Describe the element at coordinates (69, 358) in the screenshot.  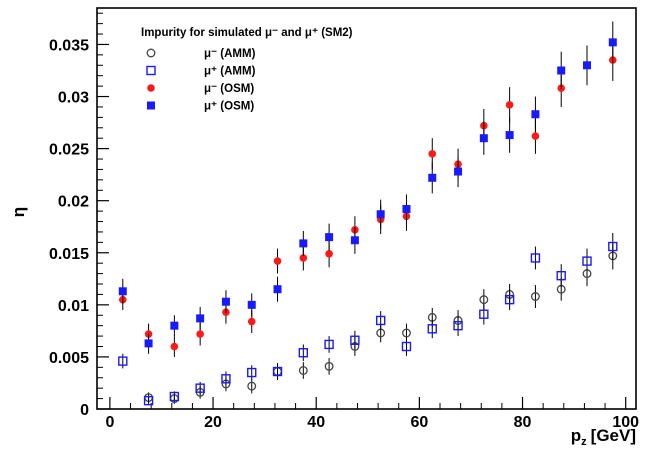
I see `y-tick-label: 0.005` at that location.